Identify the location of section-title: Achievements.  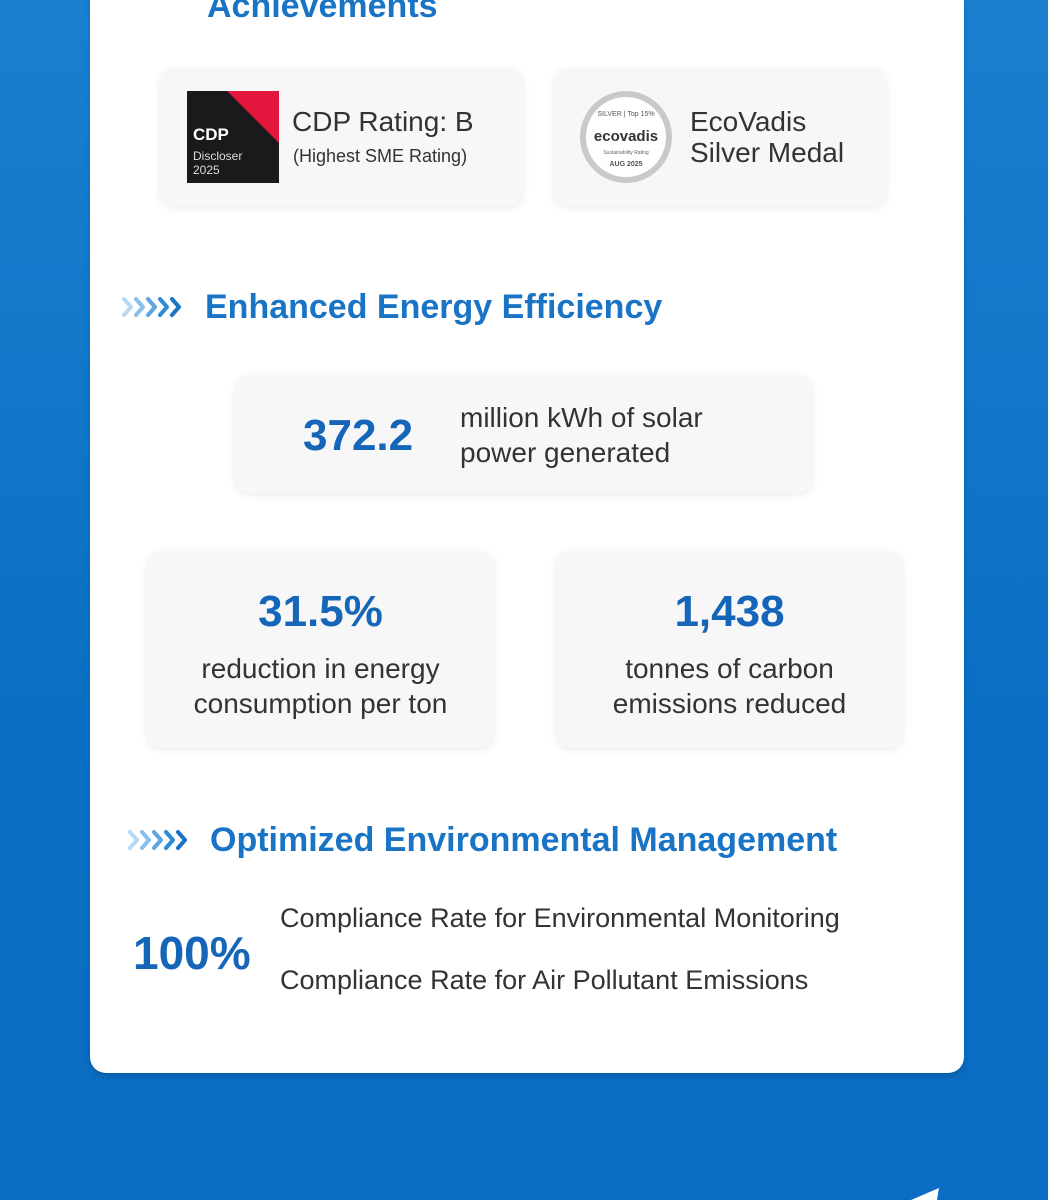
(322, 12).